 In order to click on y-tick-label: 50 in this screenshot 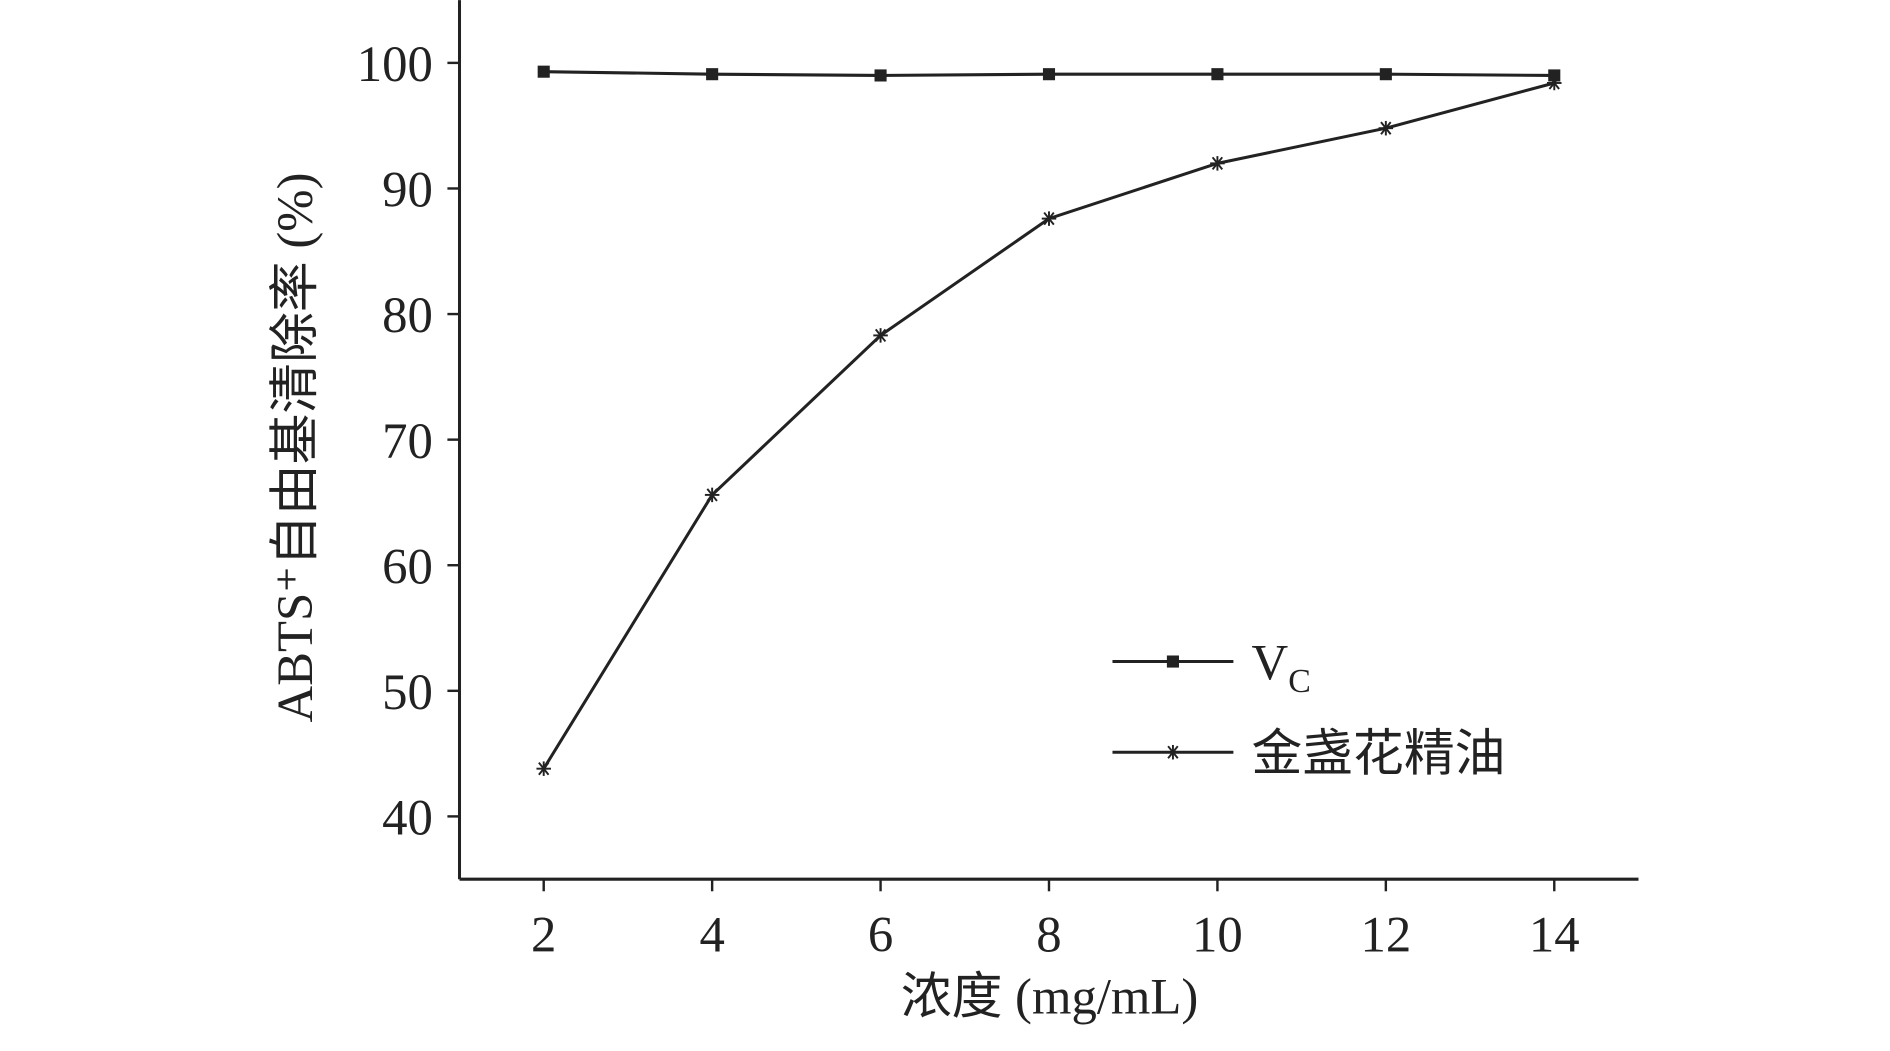, I will do `click(407, 692)`.